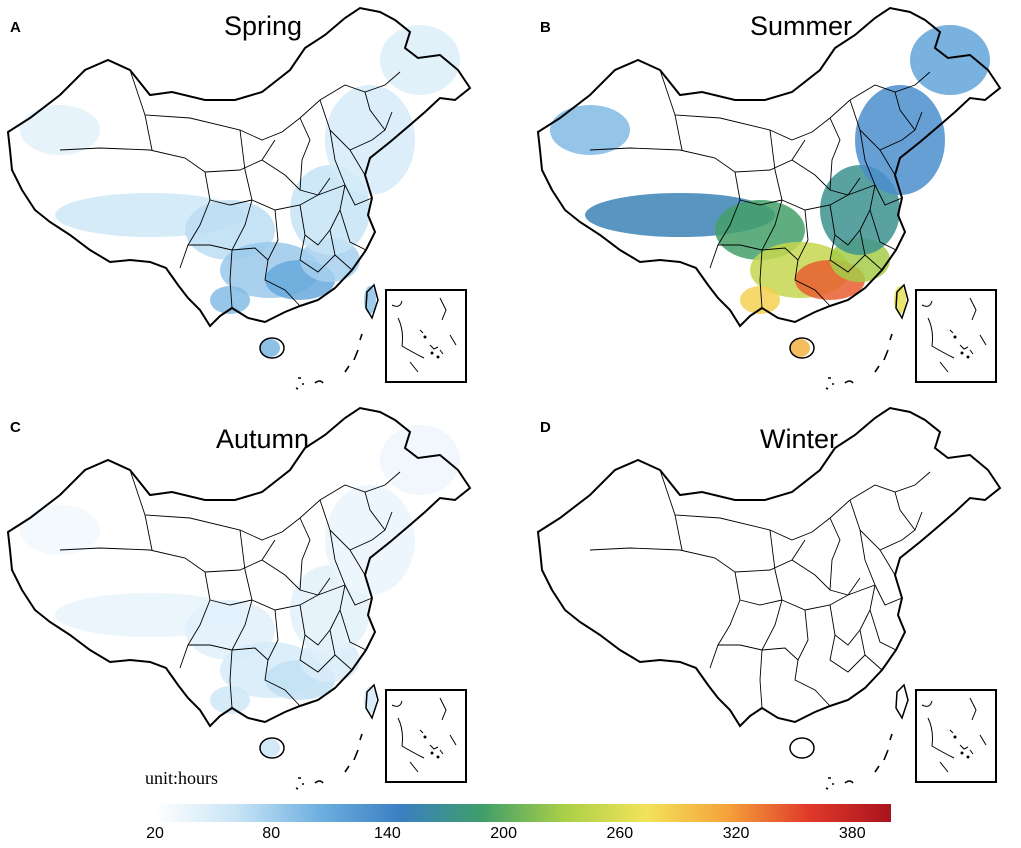 This screenshot has width=1021, height=848. I want to click on colorbar-tick: 200, so click(503, 833).